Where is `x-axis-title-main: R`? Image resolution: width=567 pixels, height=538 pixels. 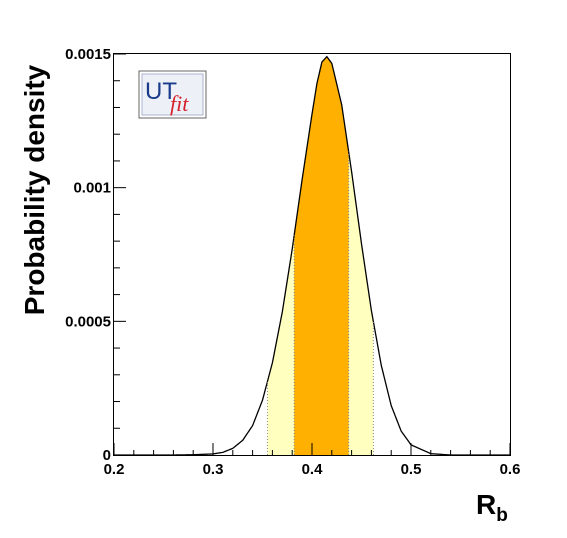 x-axis-title-main: R is located at coordinates (486, 504).